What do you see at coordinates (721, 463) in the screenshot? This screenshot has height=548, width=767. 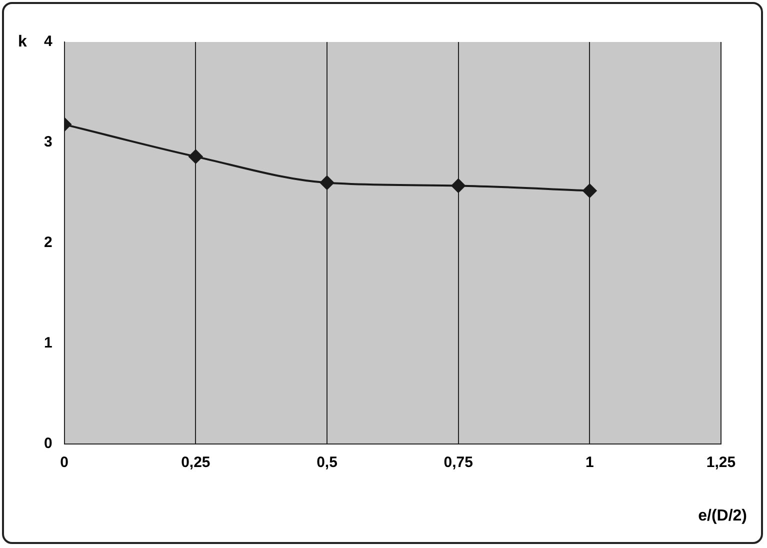 I see `x-tick-label: 1,25` at bounding box center [721, 463].